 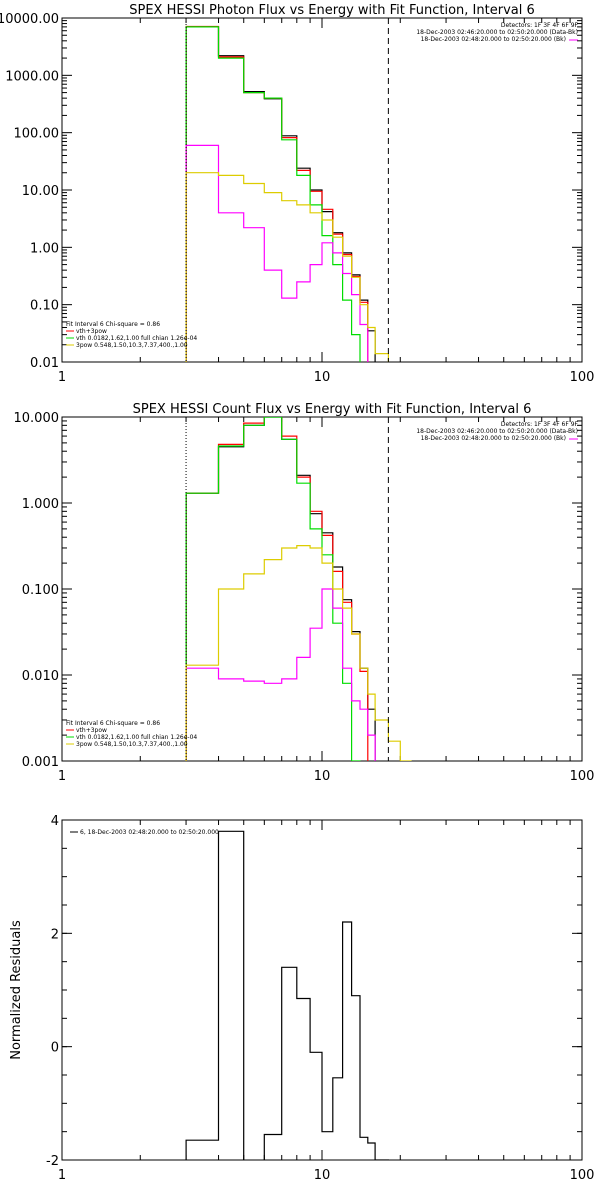 What do you see at coordinates (29, 19) in the screenshot?
I see `y-tick-label: 10000.00` at bounding box center [29, 19].